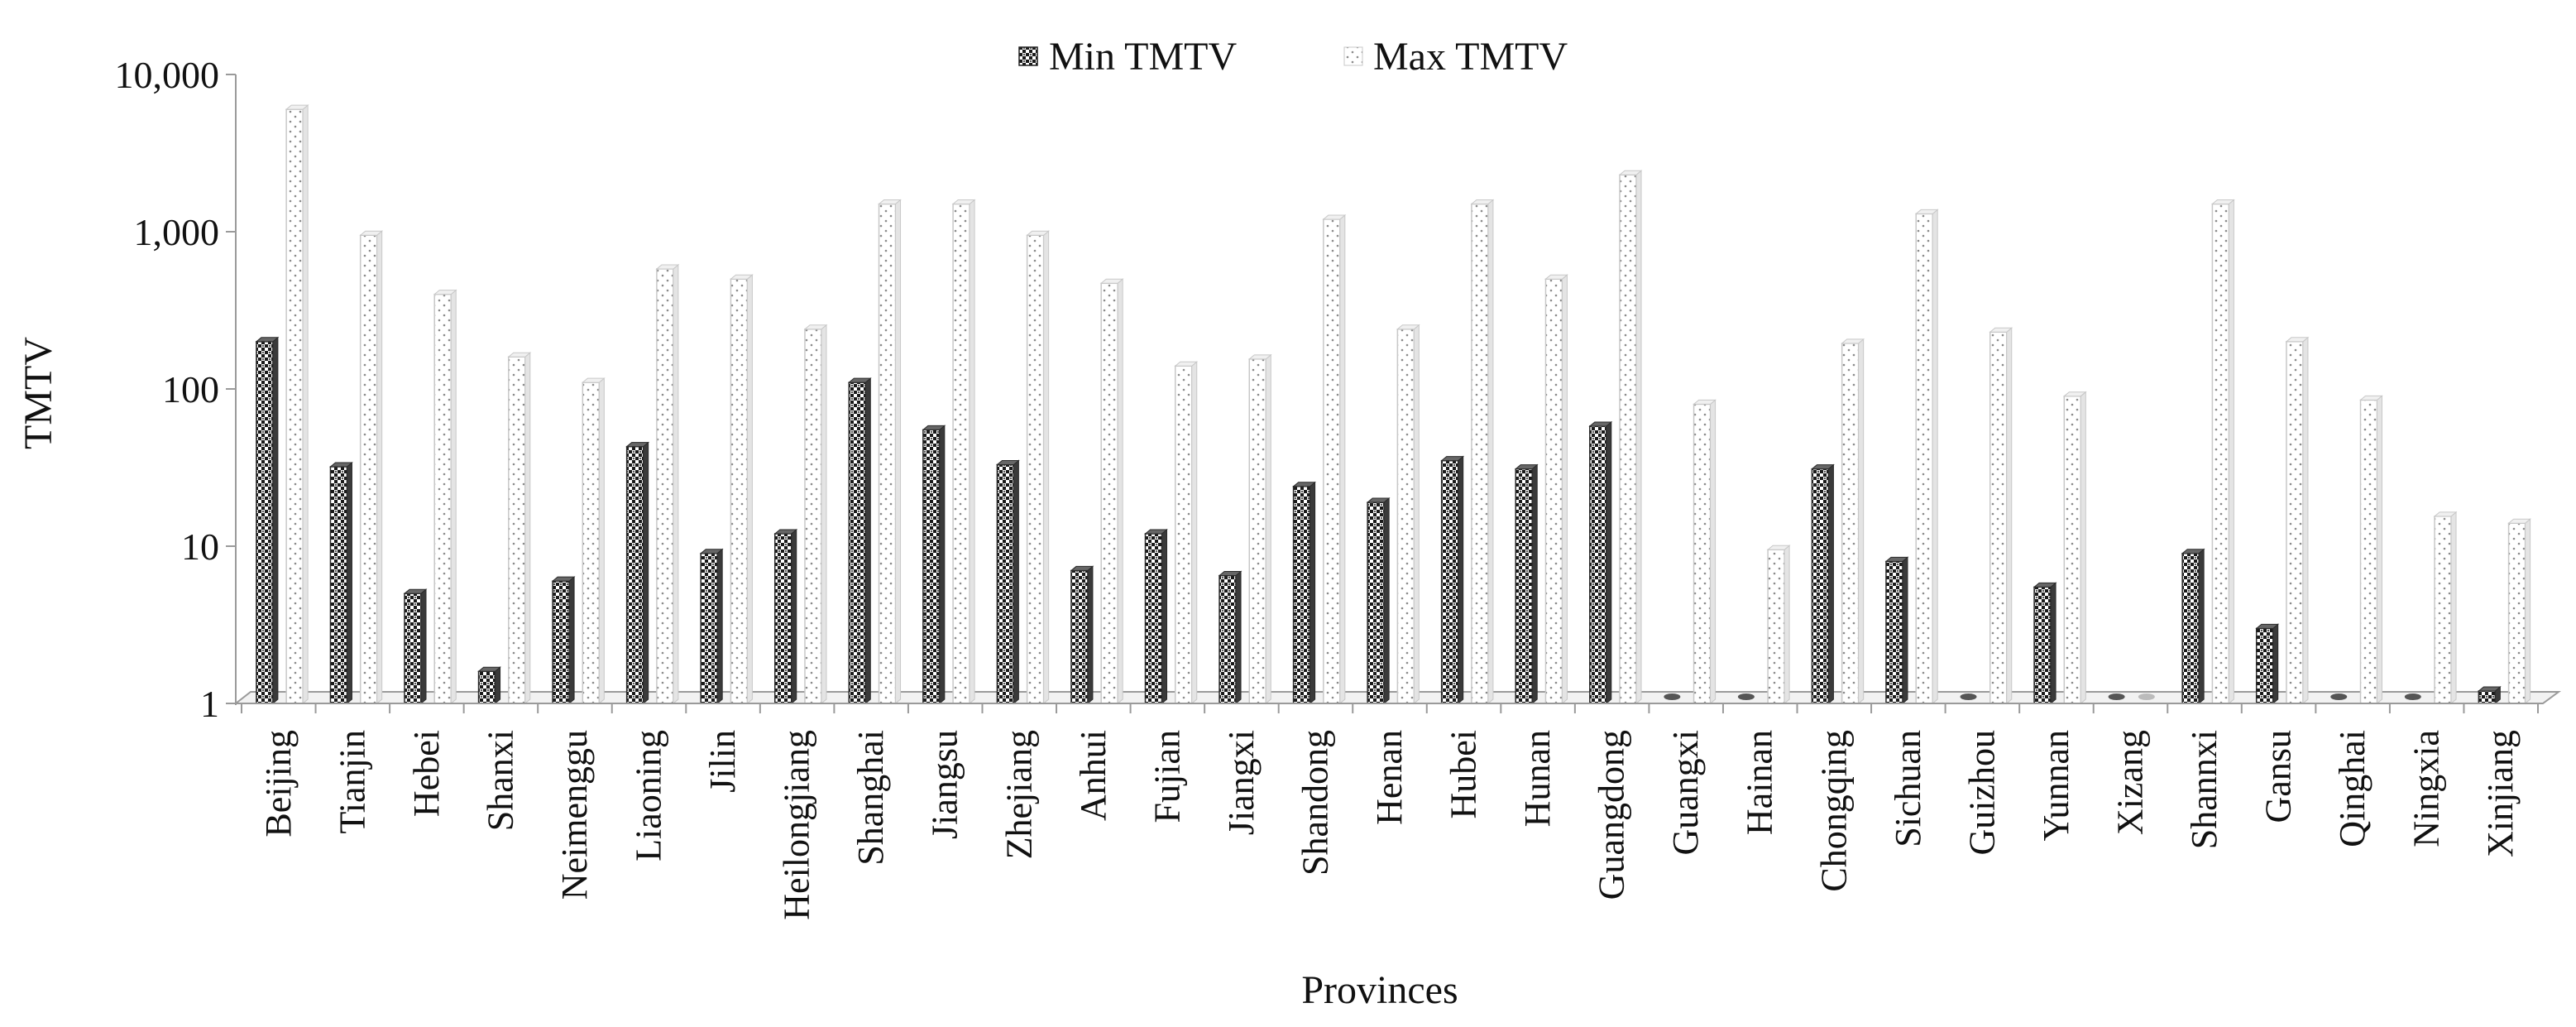 Image resolution: width=2576 pixels, height=1027 pixels. Describe the element at coordinates (2278, 776) in the screenshot. I see `x-tick-label-gansu: Gansu` at that location.